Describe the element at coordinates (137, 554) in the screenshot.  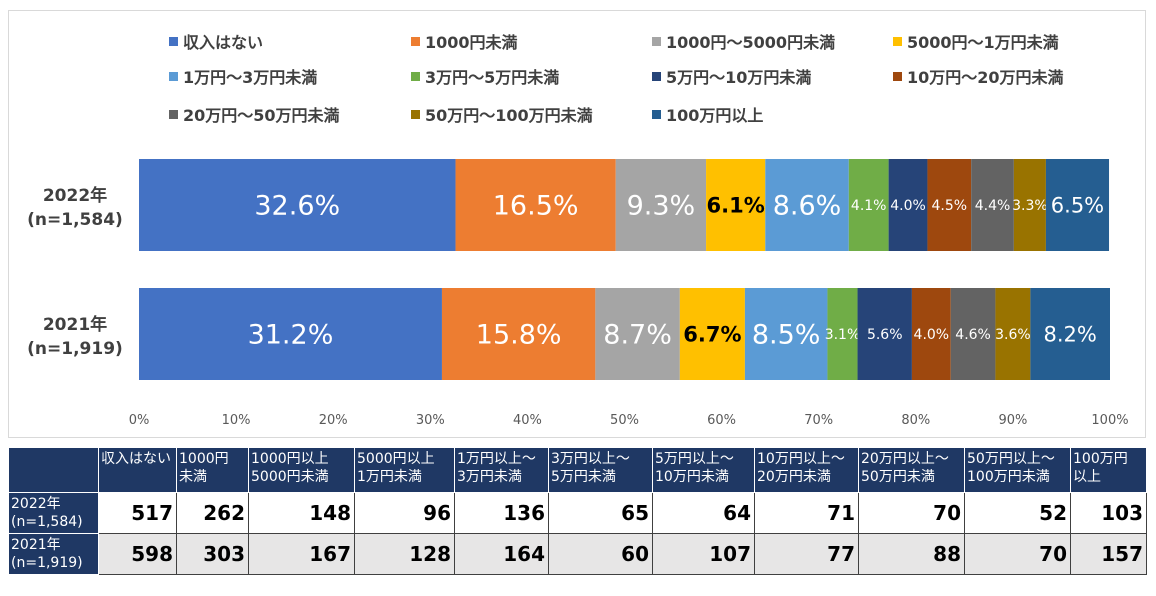
I see `table-cell: 598` at that location.